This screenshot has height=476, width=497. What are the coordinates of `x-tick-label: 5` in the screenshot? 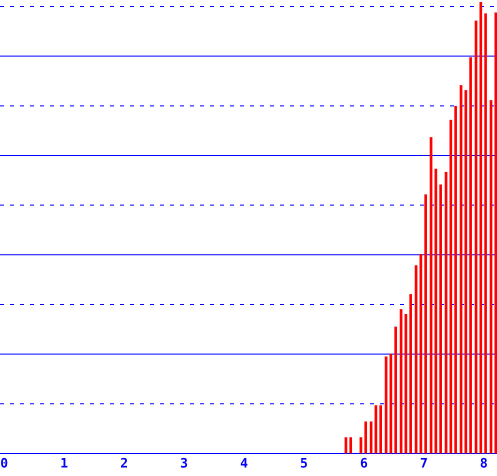 It's located at (304, 464).